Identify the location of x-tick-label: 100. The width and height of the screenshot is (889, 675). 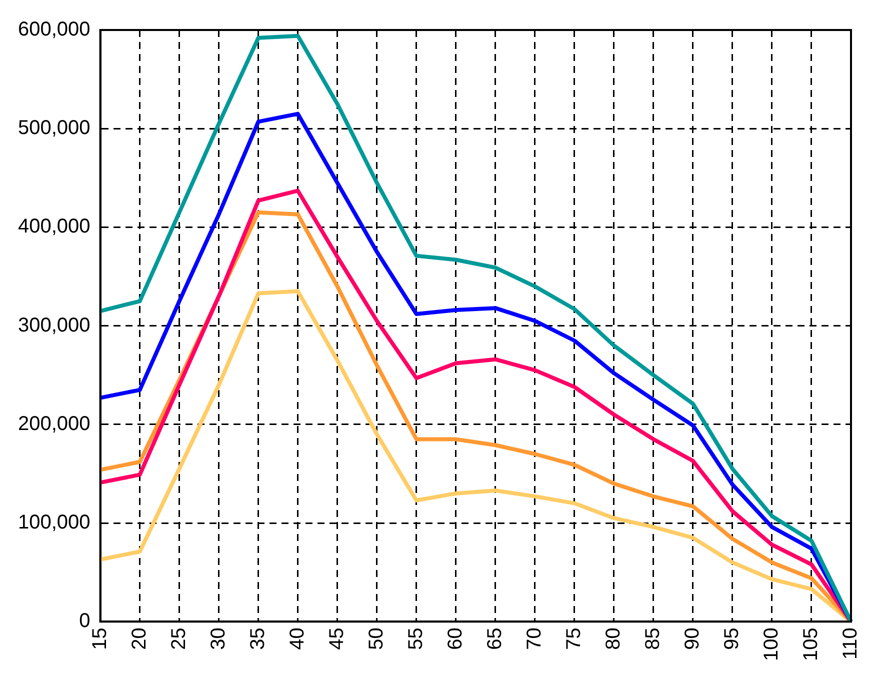
(771, 645).